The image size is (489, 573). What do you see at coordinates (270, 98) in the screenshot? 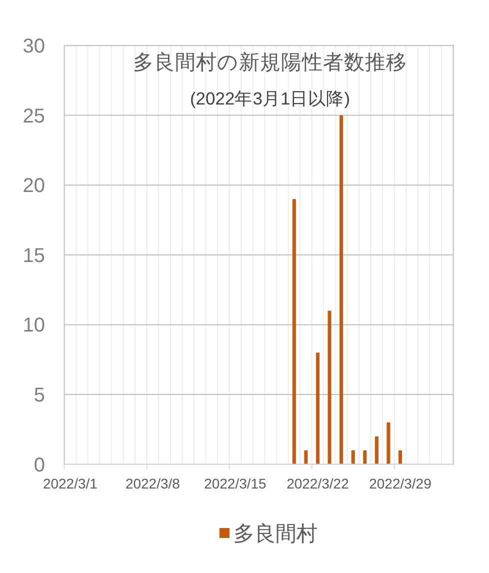
I see `text: (2022年3月1日以降)` at bounding box center [270, 98].